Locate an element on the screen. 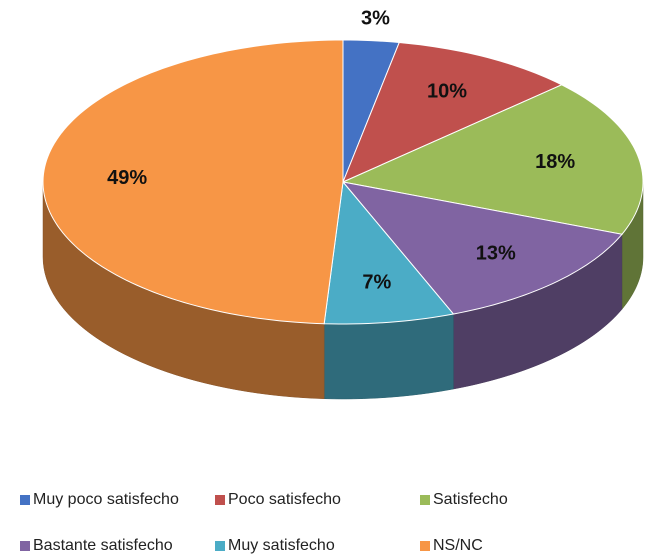  legend-label: Poco satisfecho is located at coordinates (284, 499).